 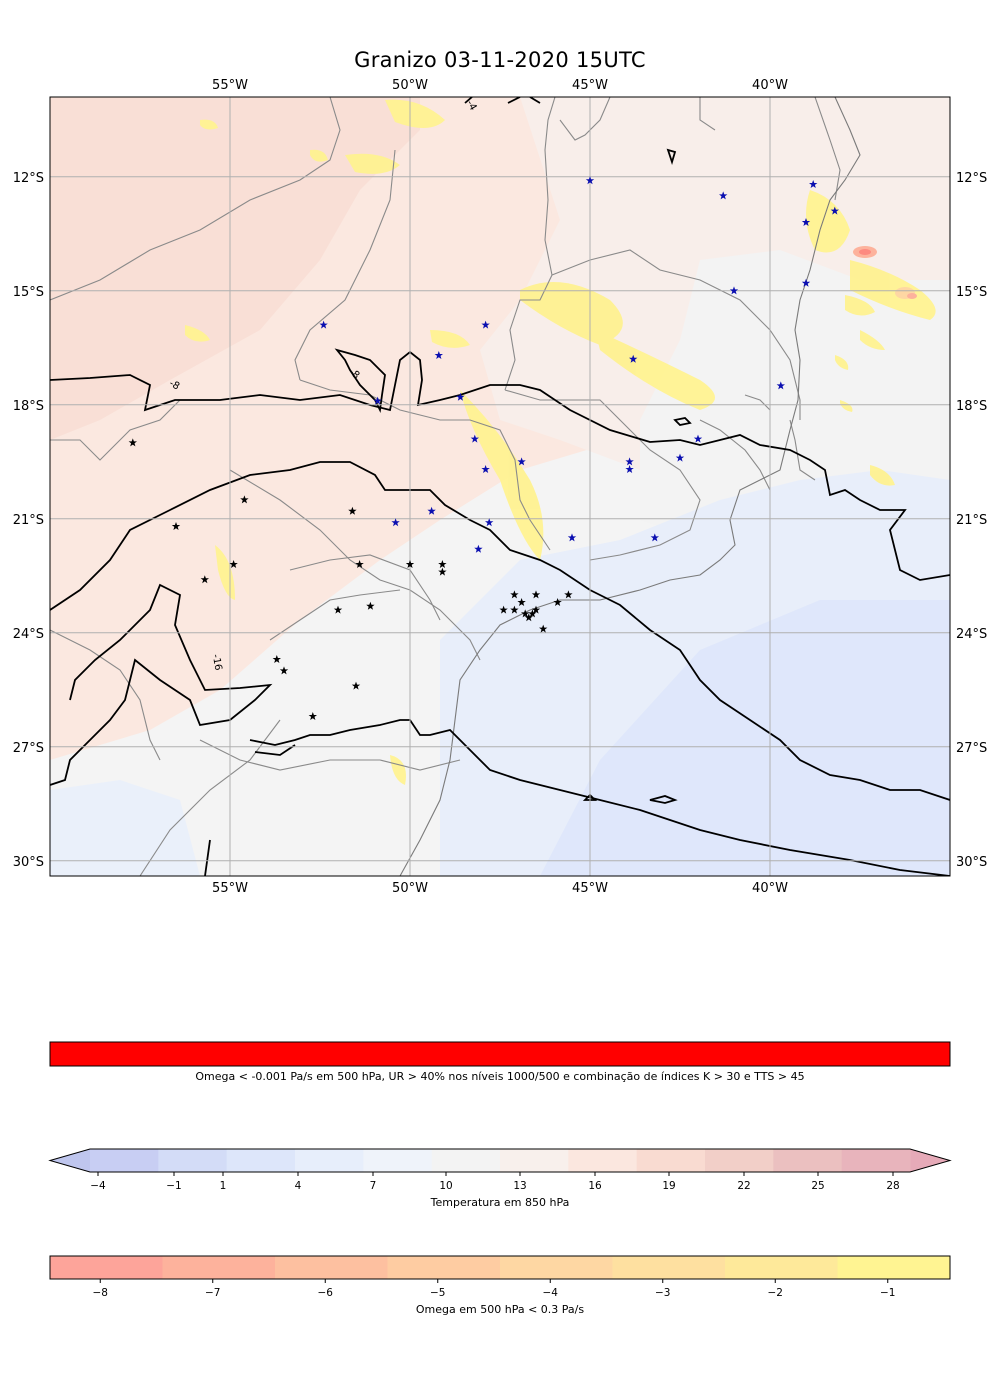 I want to click on temperature-colorbar-tick-label: −4, so click(x=98, y=1186).